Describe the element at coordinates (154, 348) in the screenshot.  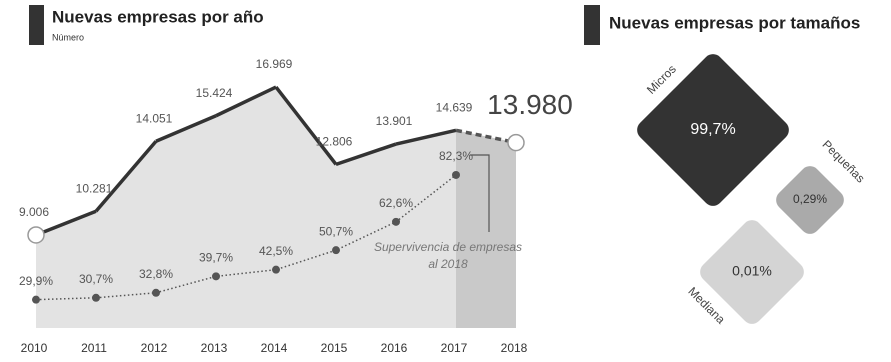
I see `x-tick-label: 2012` at that location.